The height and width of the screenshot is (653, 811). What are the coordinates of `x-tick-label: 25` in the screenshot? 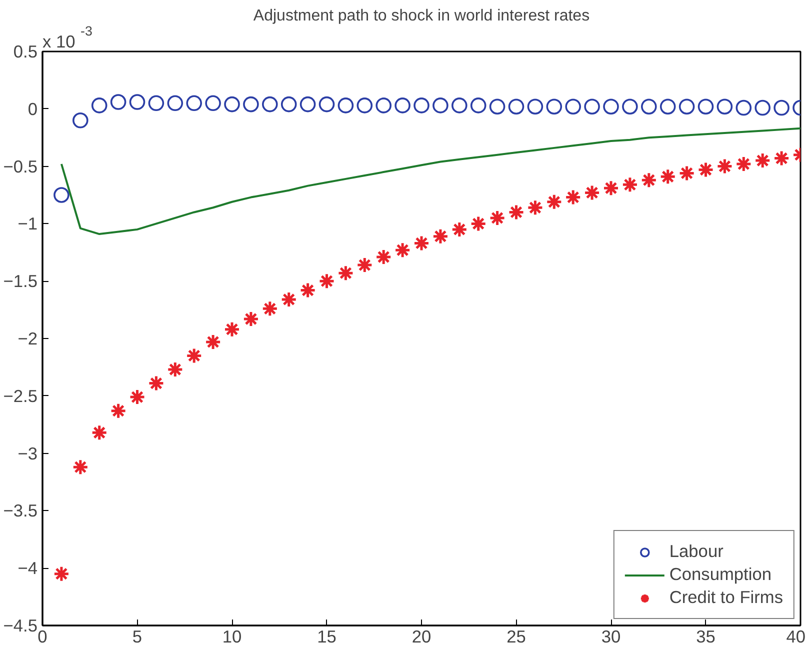 It's located at (516, 636).